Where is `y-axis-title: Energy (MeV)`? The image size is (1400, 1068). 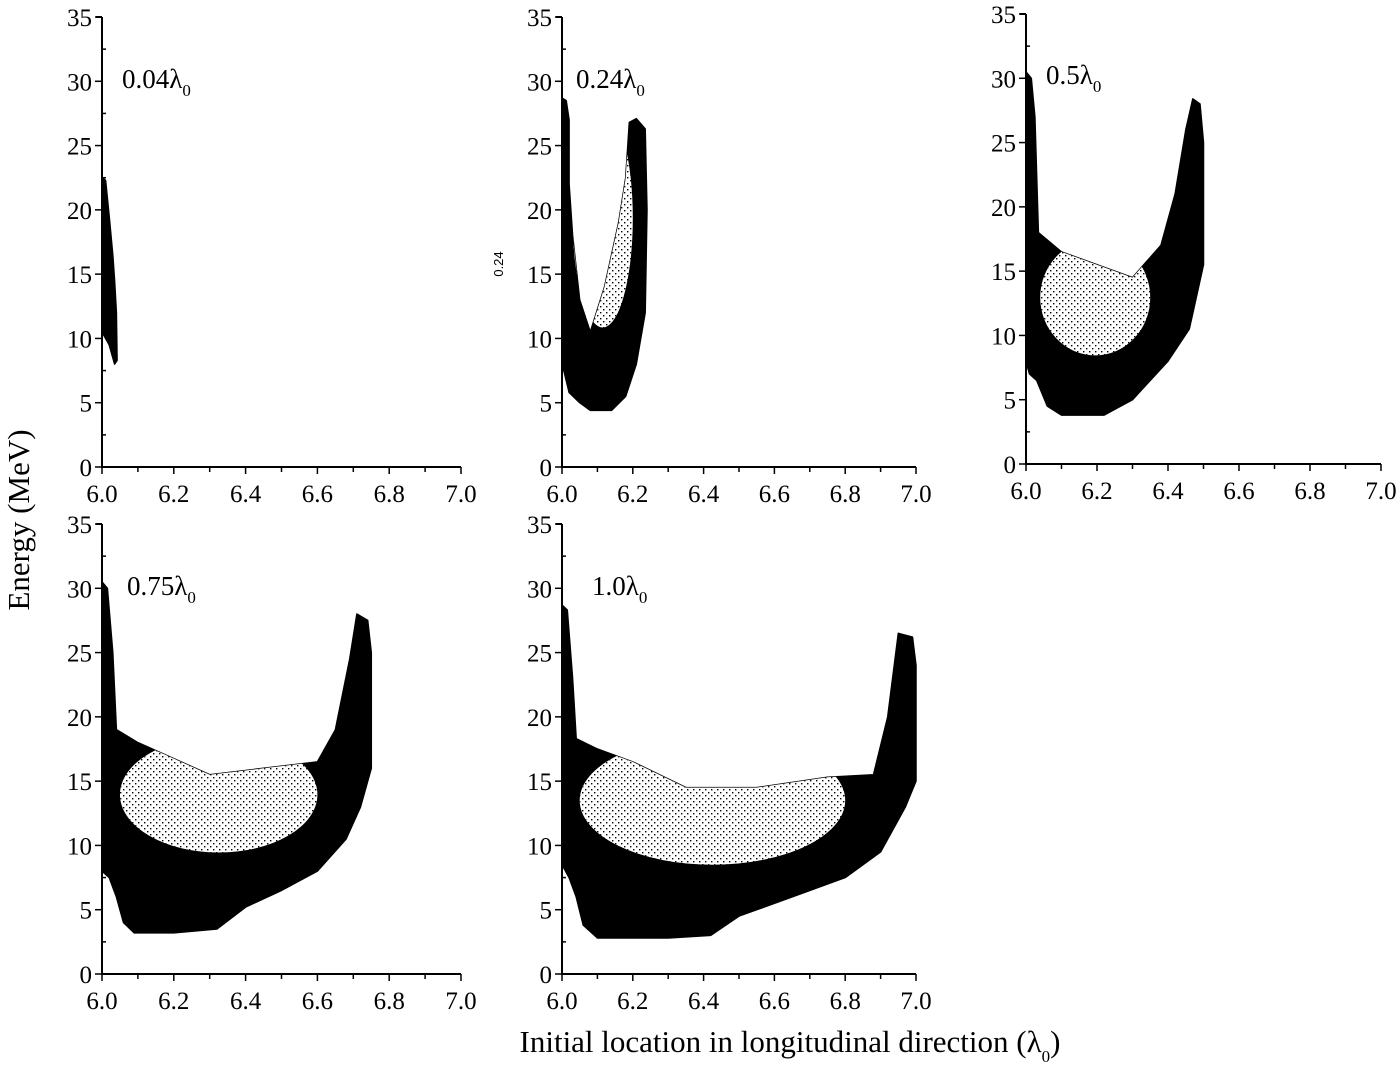 y-axis-title: Energy (MeV) is located at coordinates (18, 519).